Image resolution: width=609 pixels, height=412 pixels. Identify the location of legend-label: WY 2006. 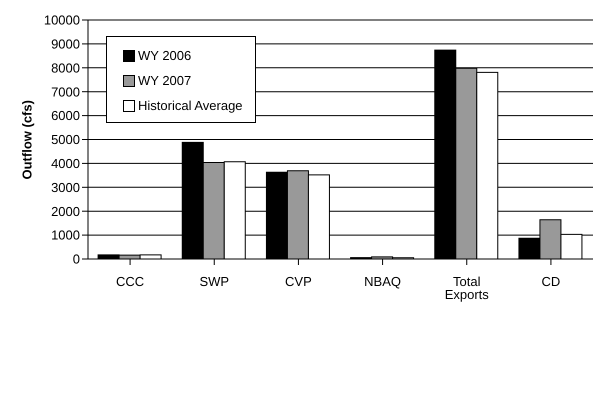
(165, 55).